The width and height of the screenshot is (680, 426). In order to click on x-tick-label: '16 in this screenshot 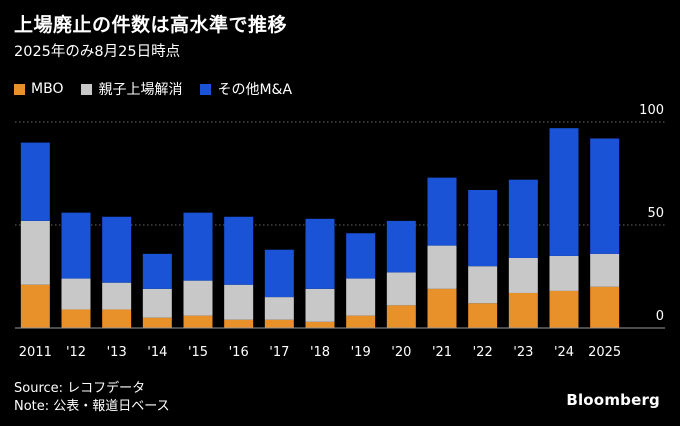, I will do `click(239, 352)`.